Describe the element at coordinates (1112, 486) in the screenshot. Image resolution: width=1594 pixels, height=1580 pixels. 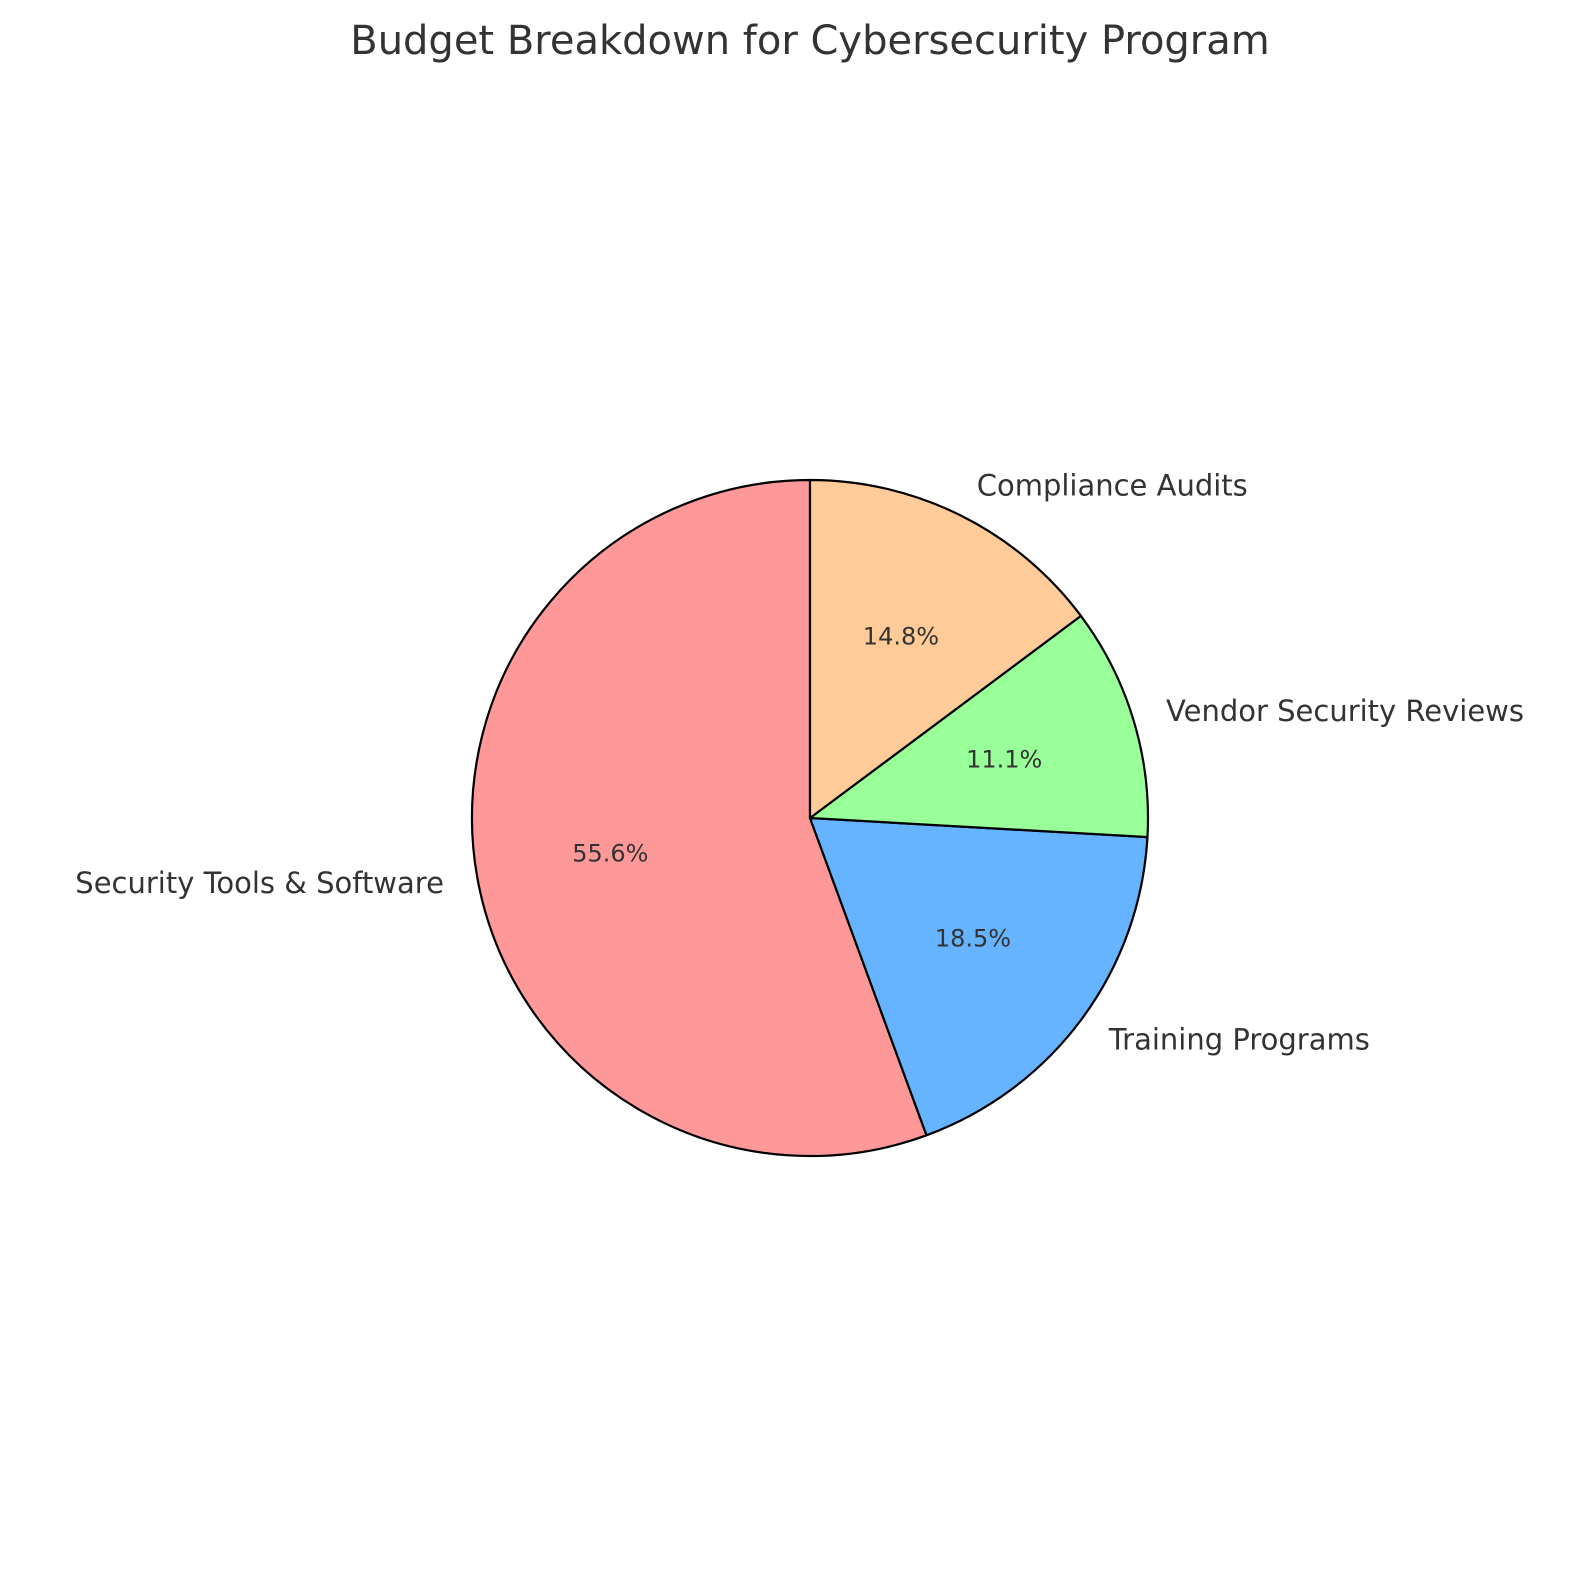
I see `slice-label-compliance-audits: Compliance Audits` at that location.